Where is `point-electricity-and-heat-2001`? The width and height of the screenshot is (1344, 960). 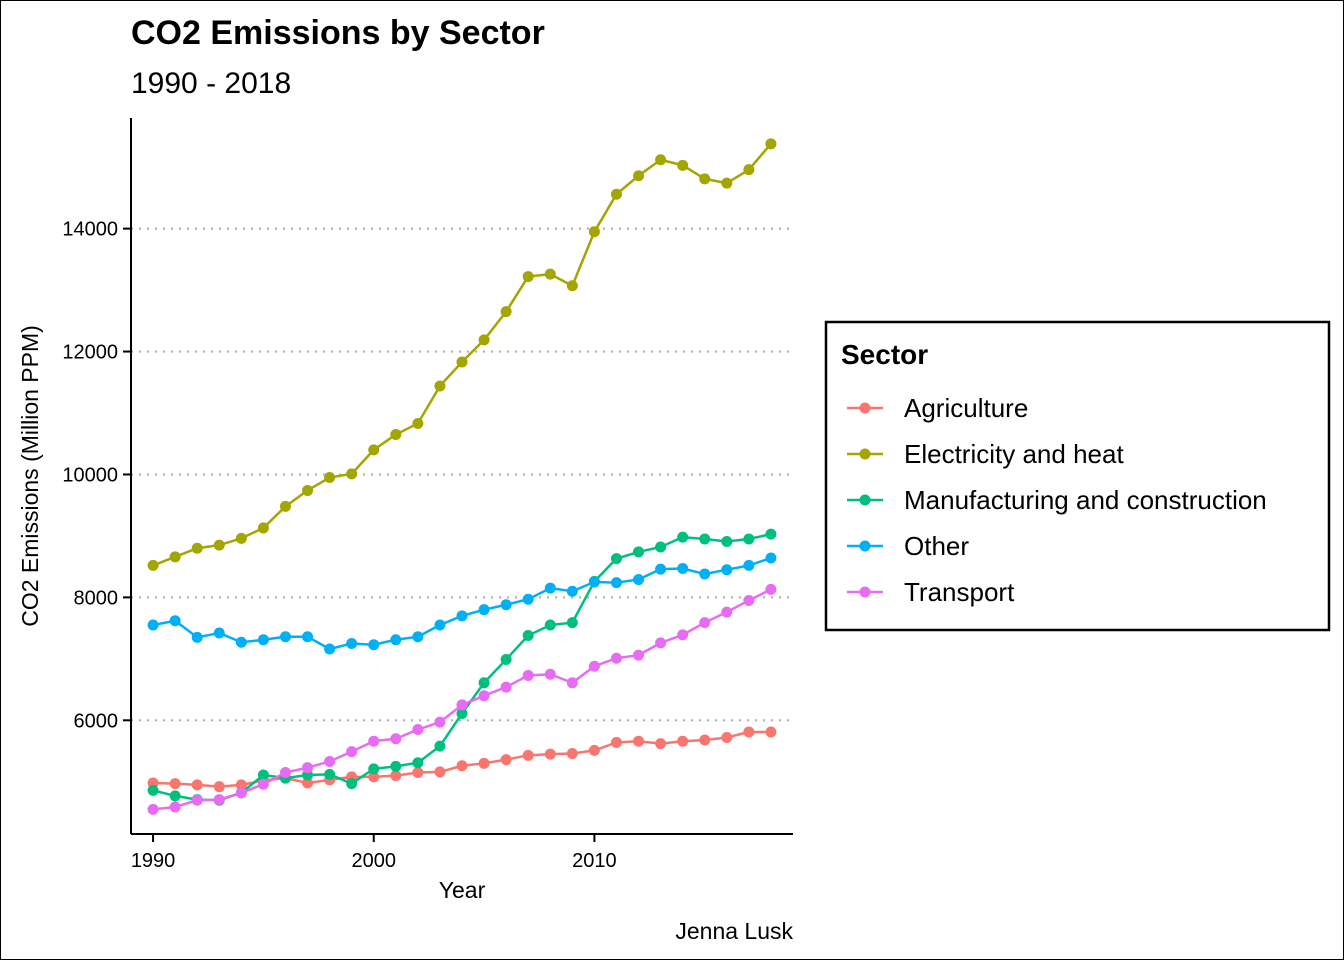 point-electricity-and-heat-2001 is located at coordinates (396, 435).